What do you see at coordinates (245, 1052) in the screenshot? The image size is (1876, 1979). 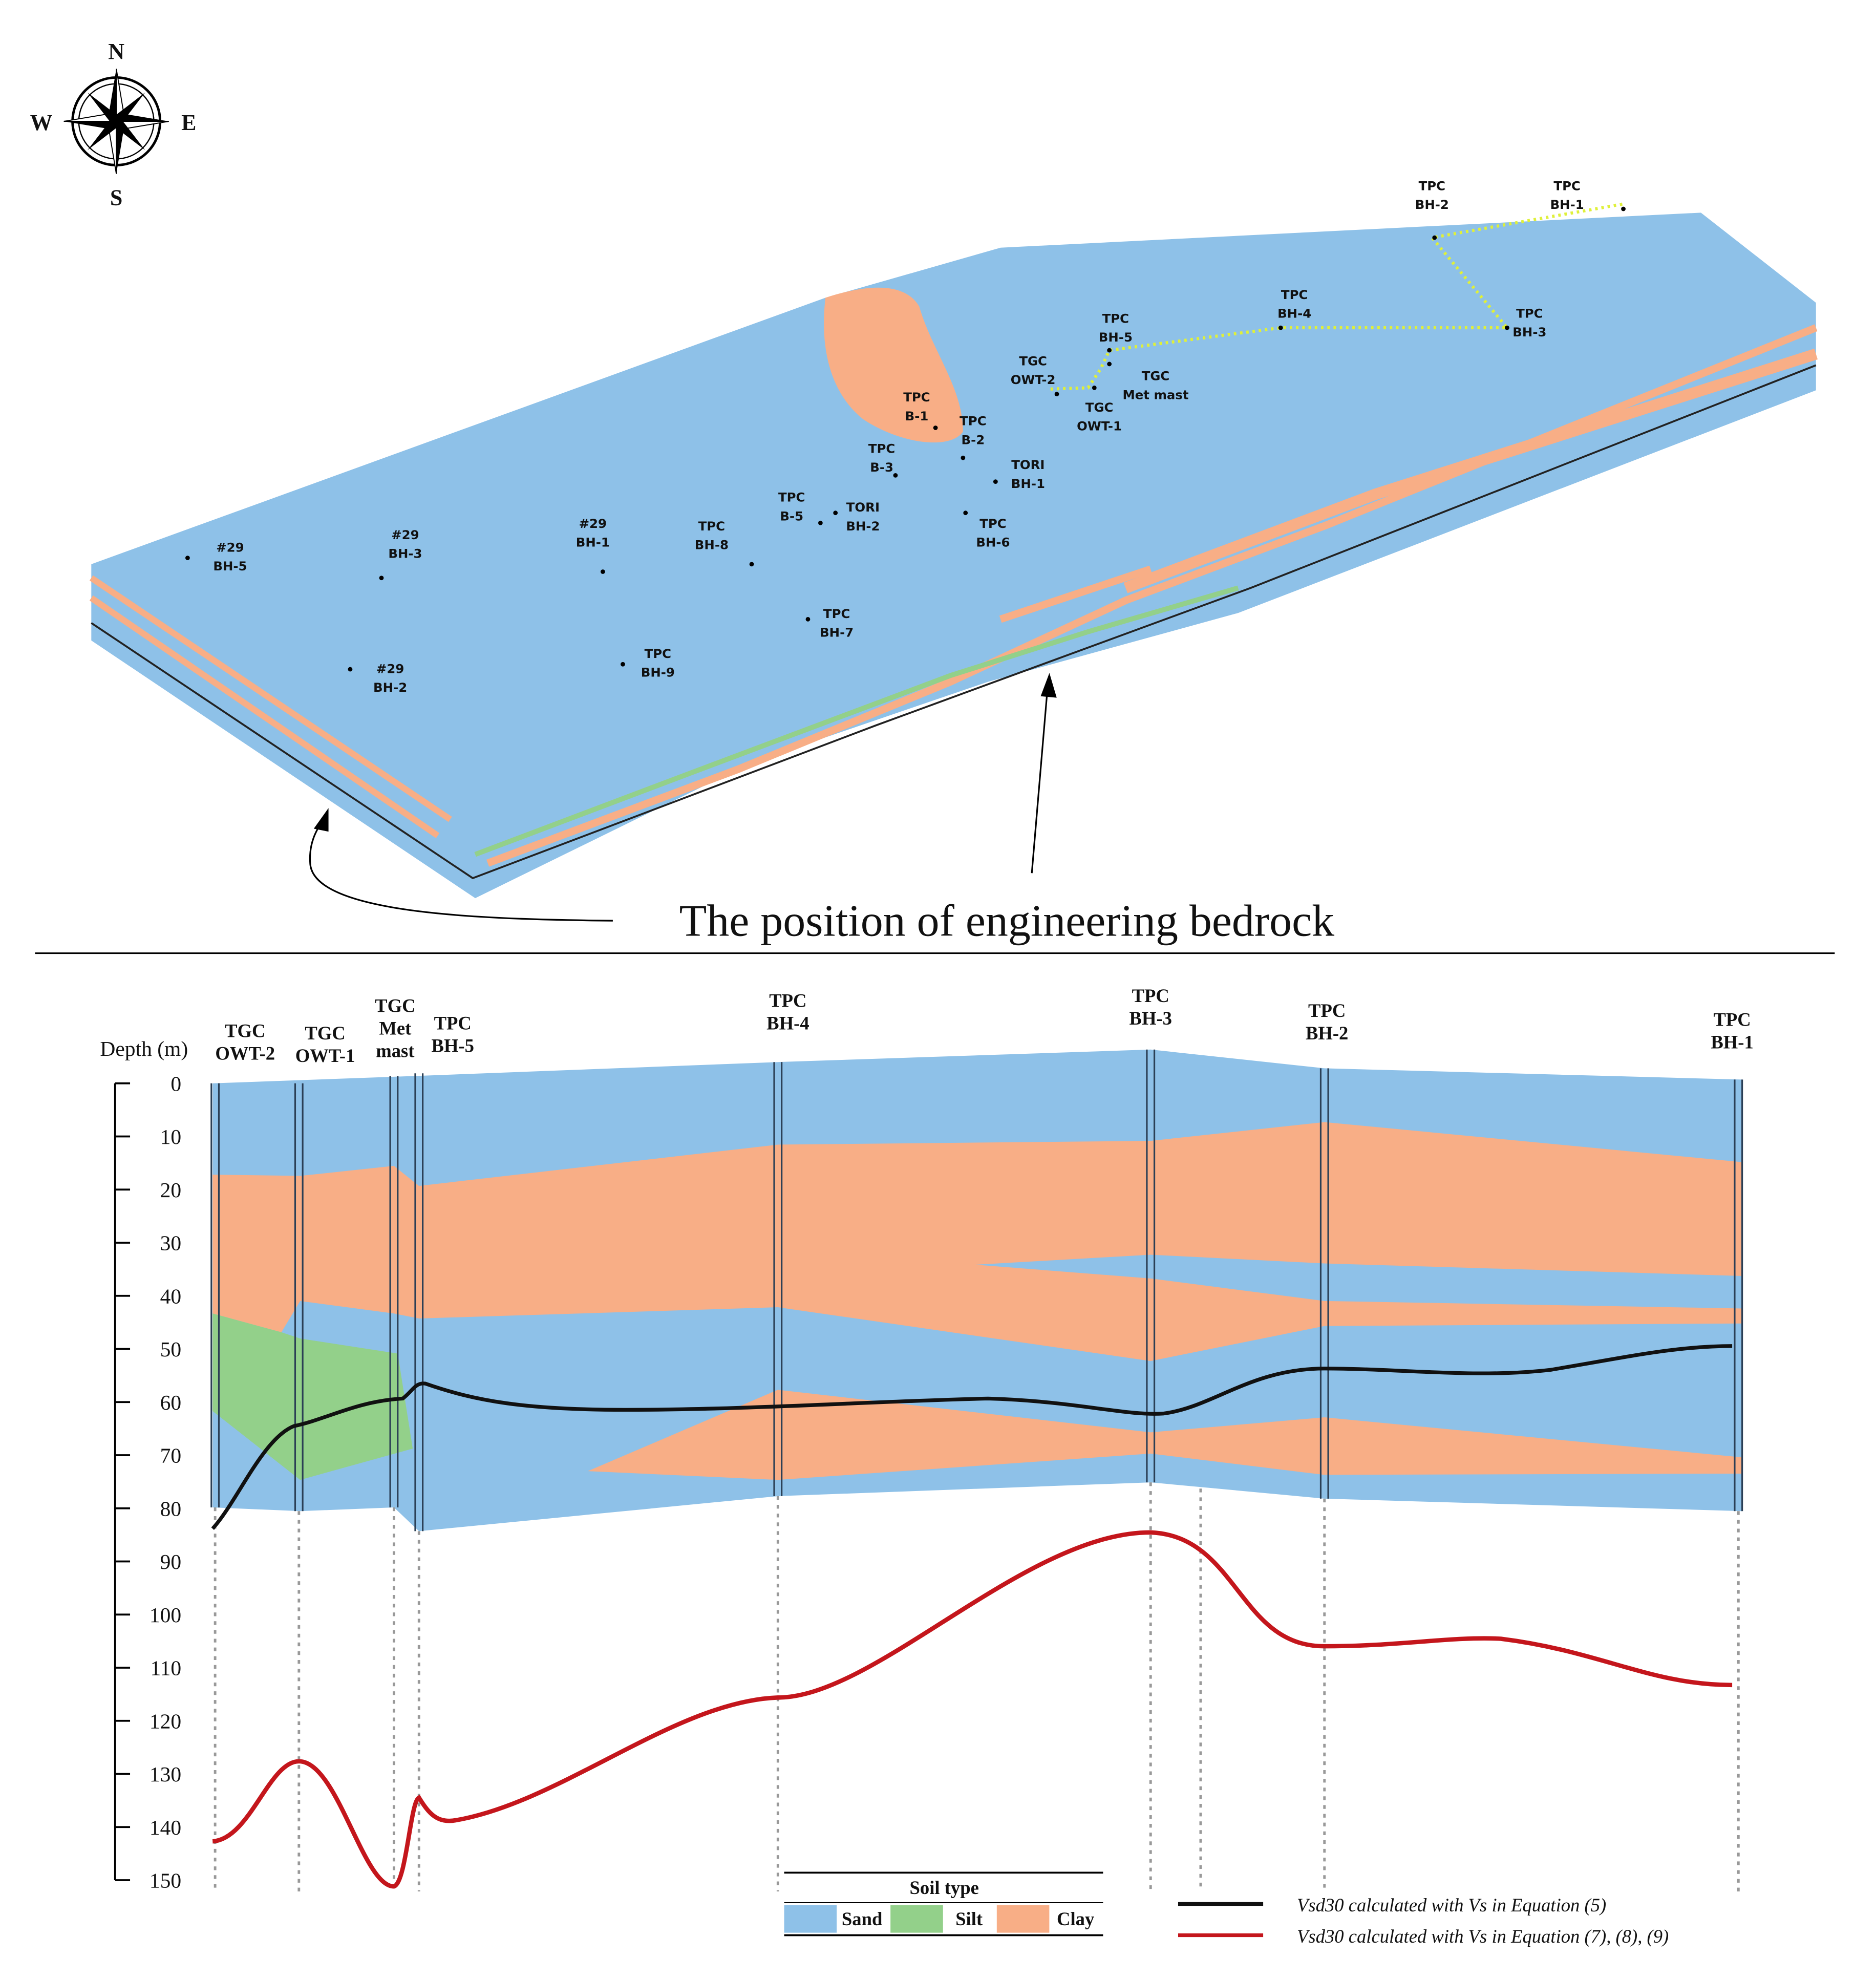 I see `borehole-header: OWT-2` at bounding box center [245, 1052].